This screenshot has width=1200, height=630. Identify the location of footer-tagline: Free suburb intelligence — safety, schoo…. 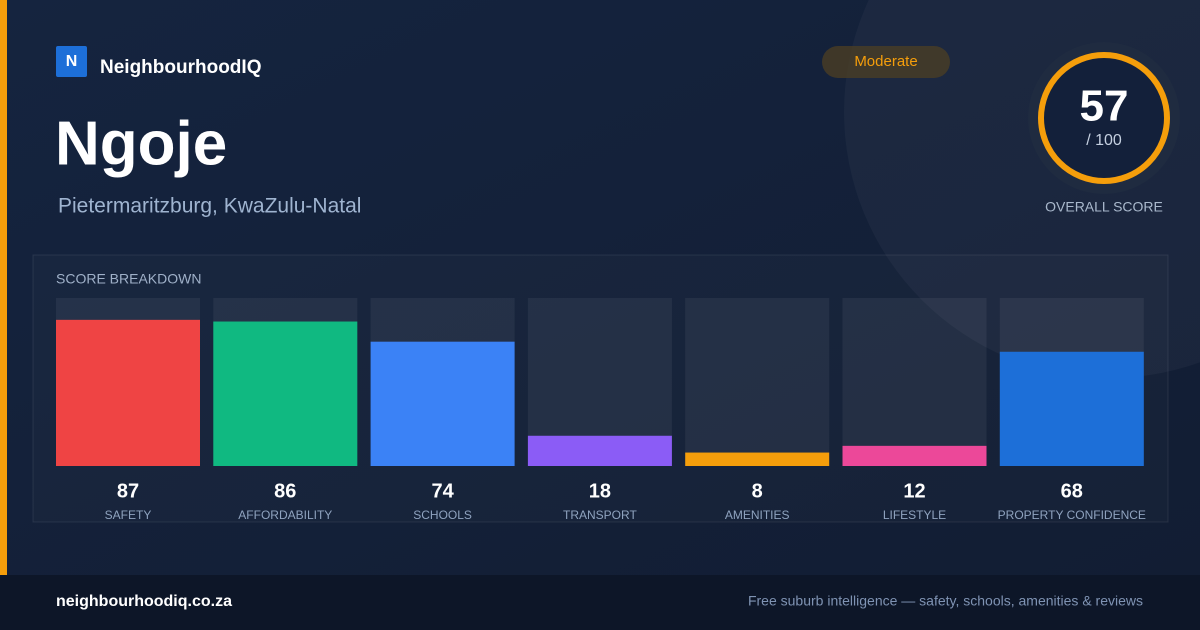
(945, 601).